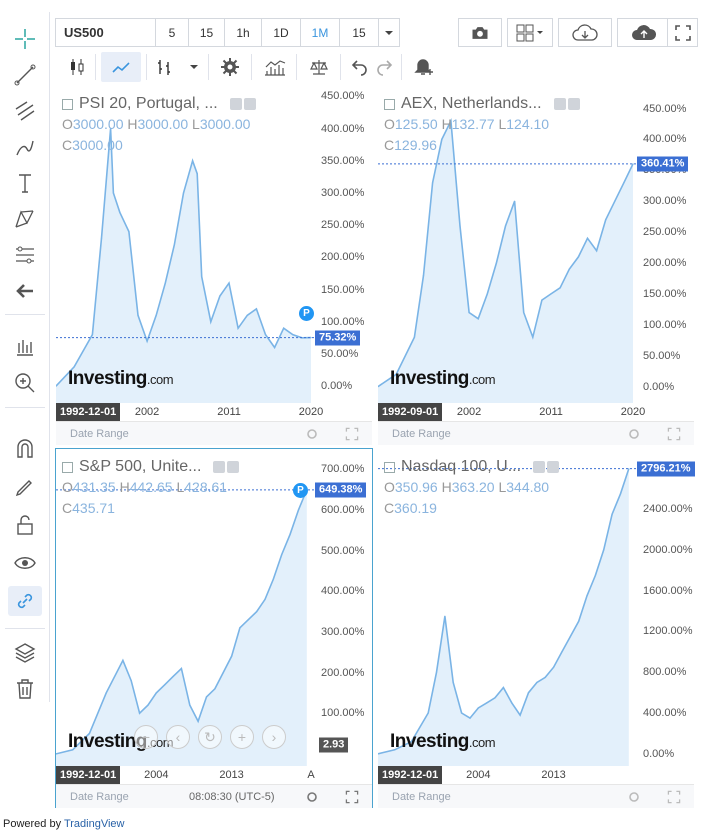 Image resolution: width=707 pixels, height=835 pixels. I want to click on time-axis: 1992-09-01 2002 2011 2020, so click(511, 412).